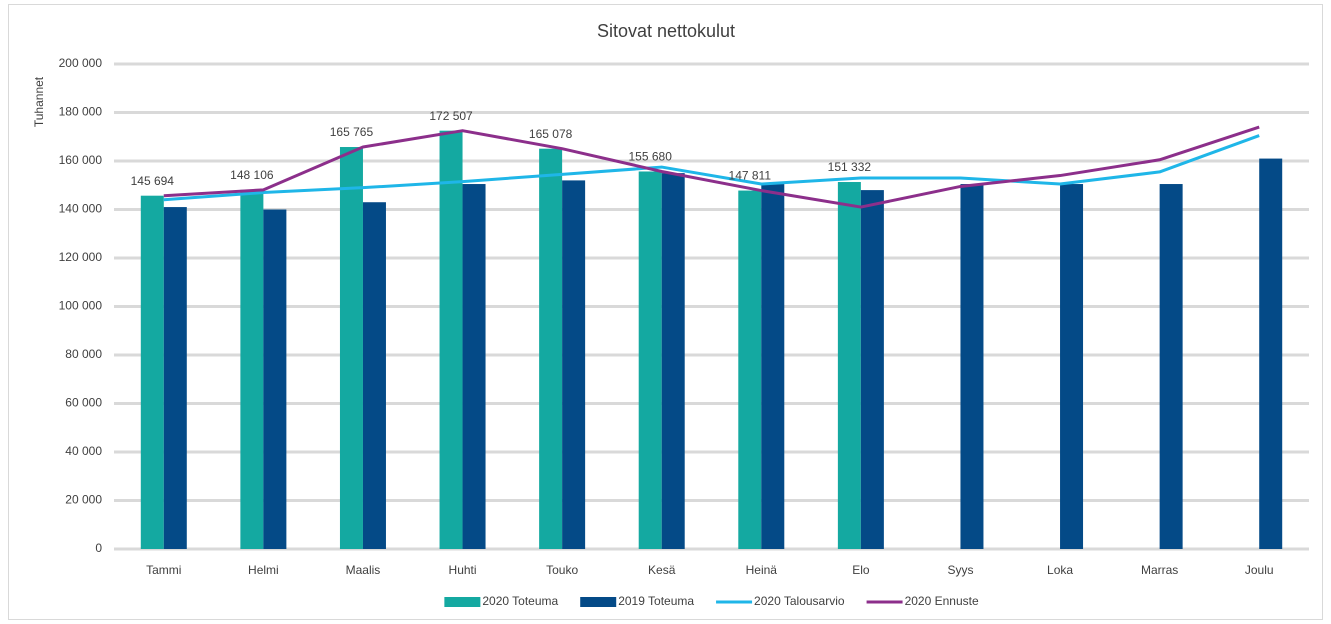  Describe the element at coordinates (98, 548) in the screenshot. I see `y-tick-label: 0` at that location.